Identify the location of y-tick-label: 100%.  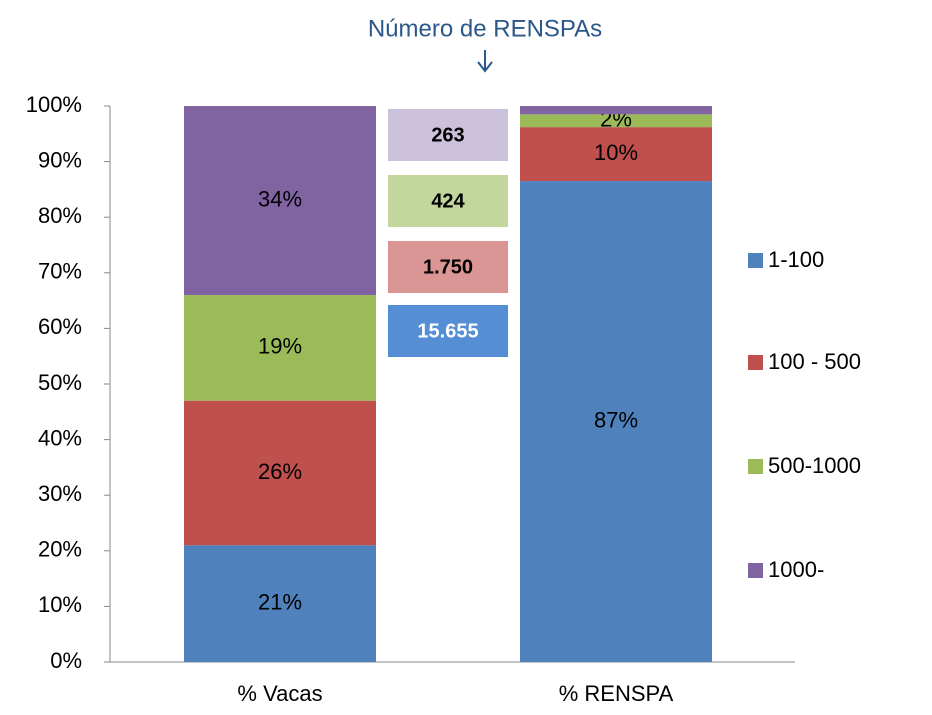
(54, 104).